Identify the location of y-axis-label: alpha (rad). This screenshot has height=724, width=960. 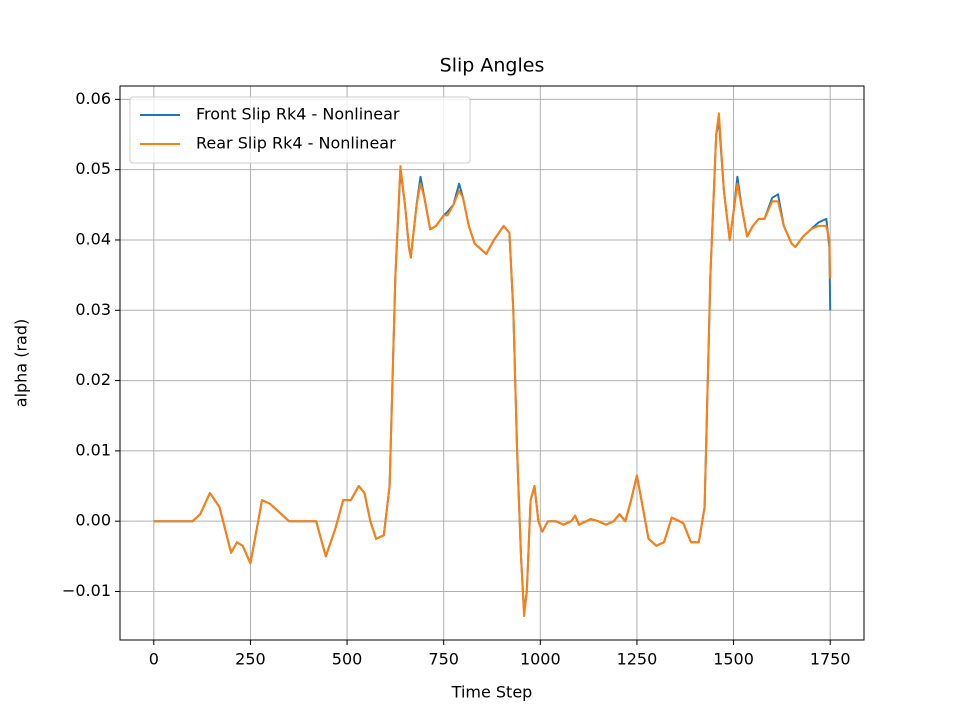
(21, 363).